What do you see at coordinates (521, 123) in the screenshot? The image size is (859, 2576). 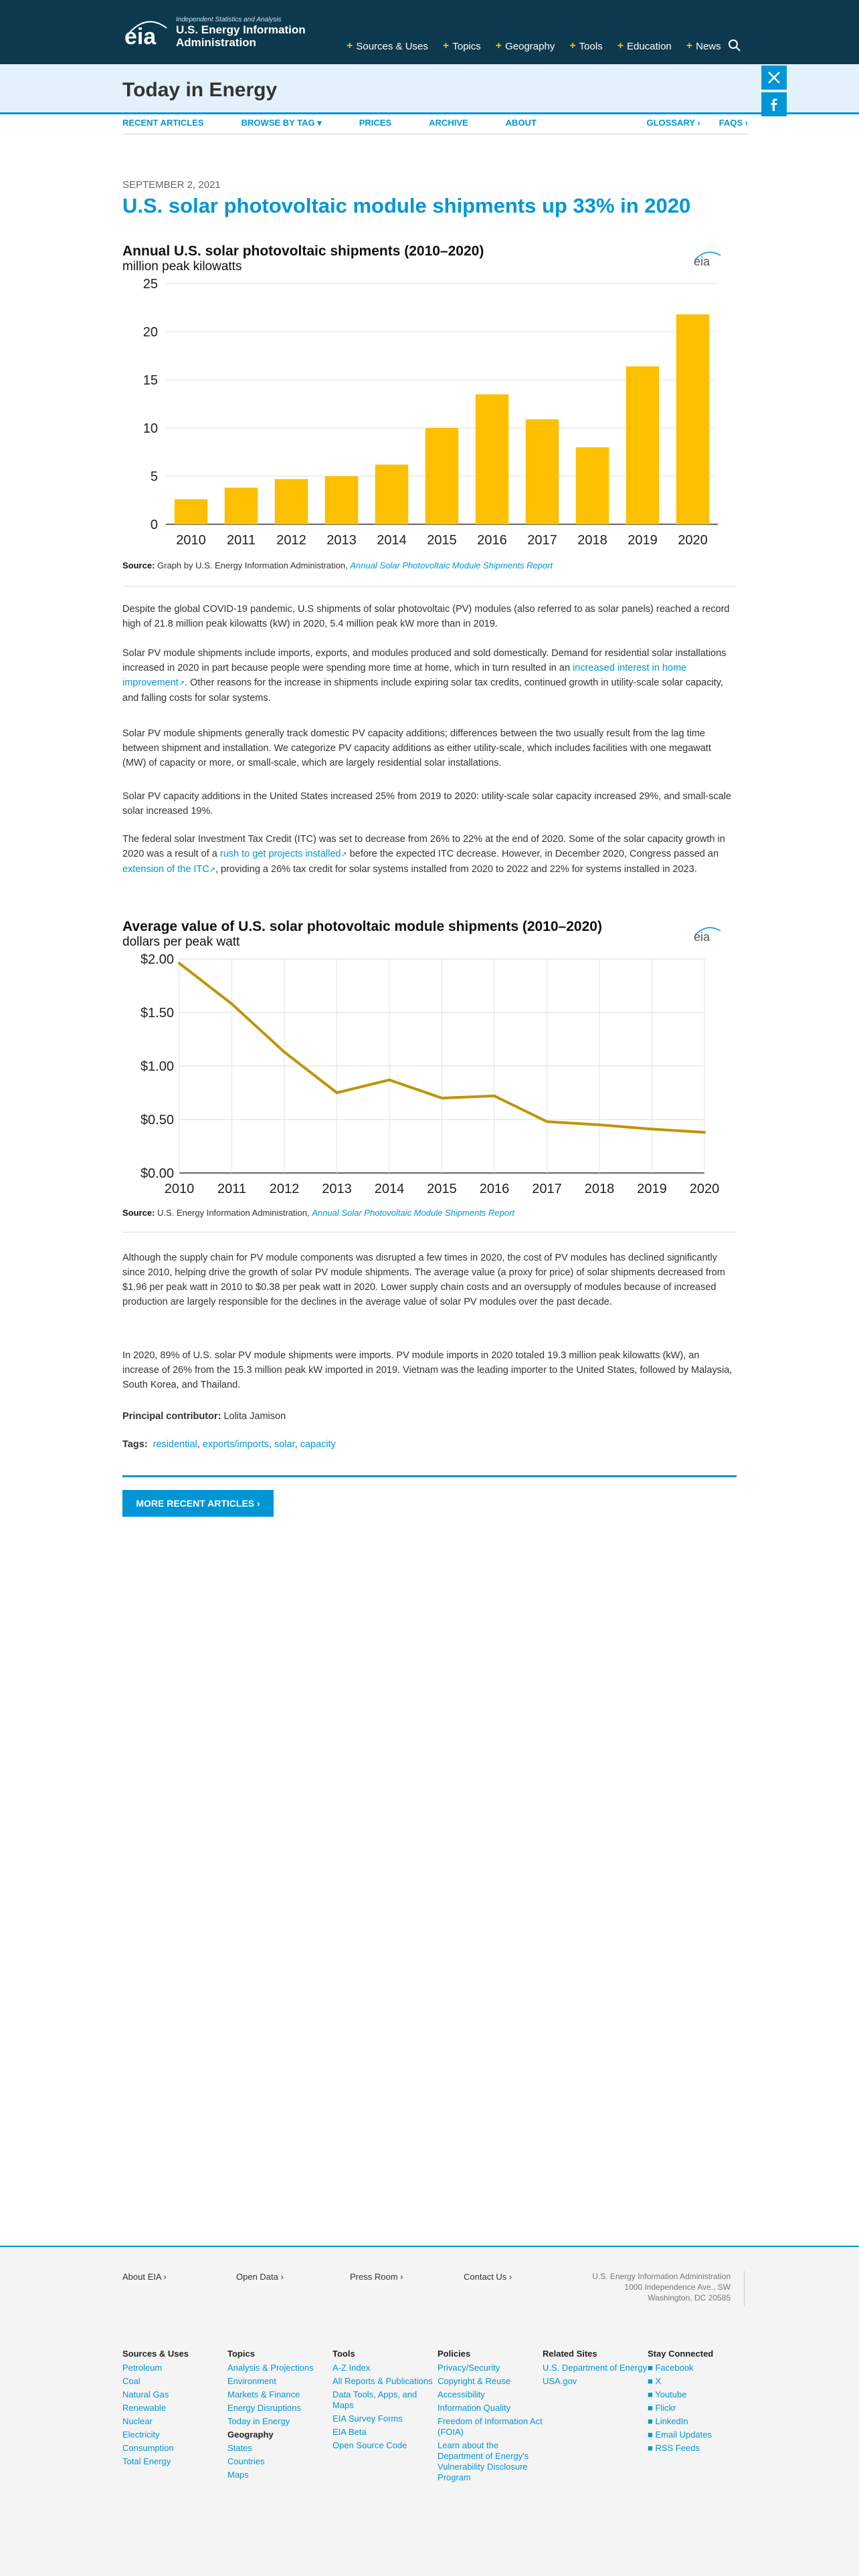 I see `subnav-about: ABOUT` at bounding box center [521, 123].